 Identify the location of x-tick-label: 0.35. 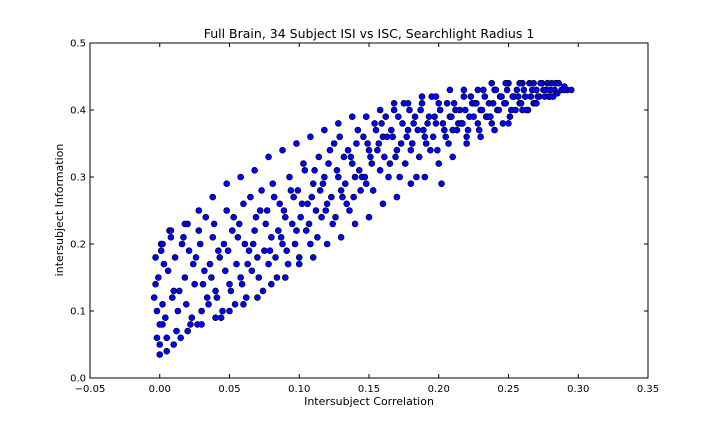
(648, 389).